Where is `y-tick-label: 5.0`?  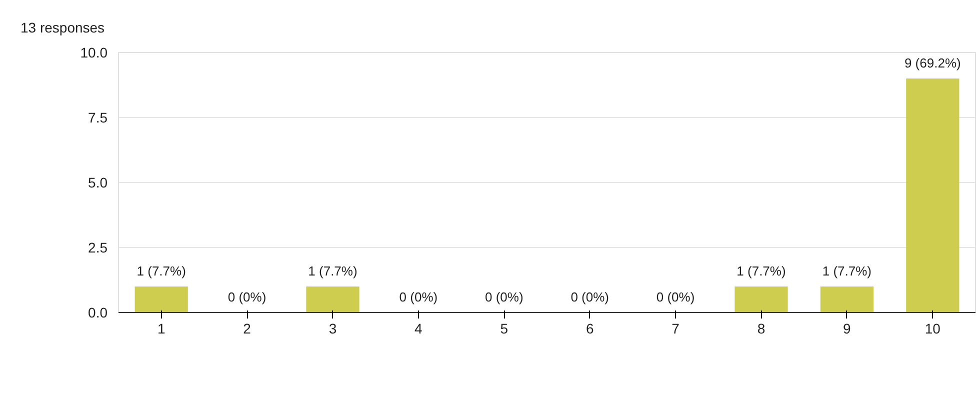
y-tick-label: 5.0 is located at coordinates (98, 182).